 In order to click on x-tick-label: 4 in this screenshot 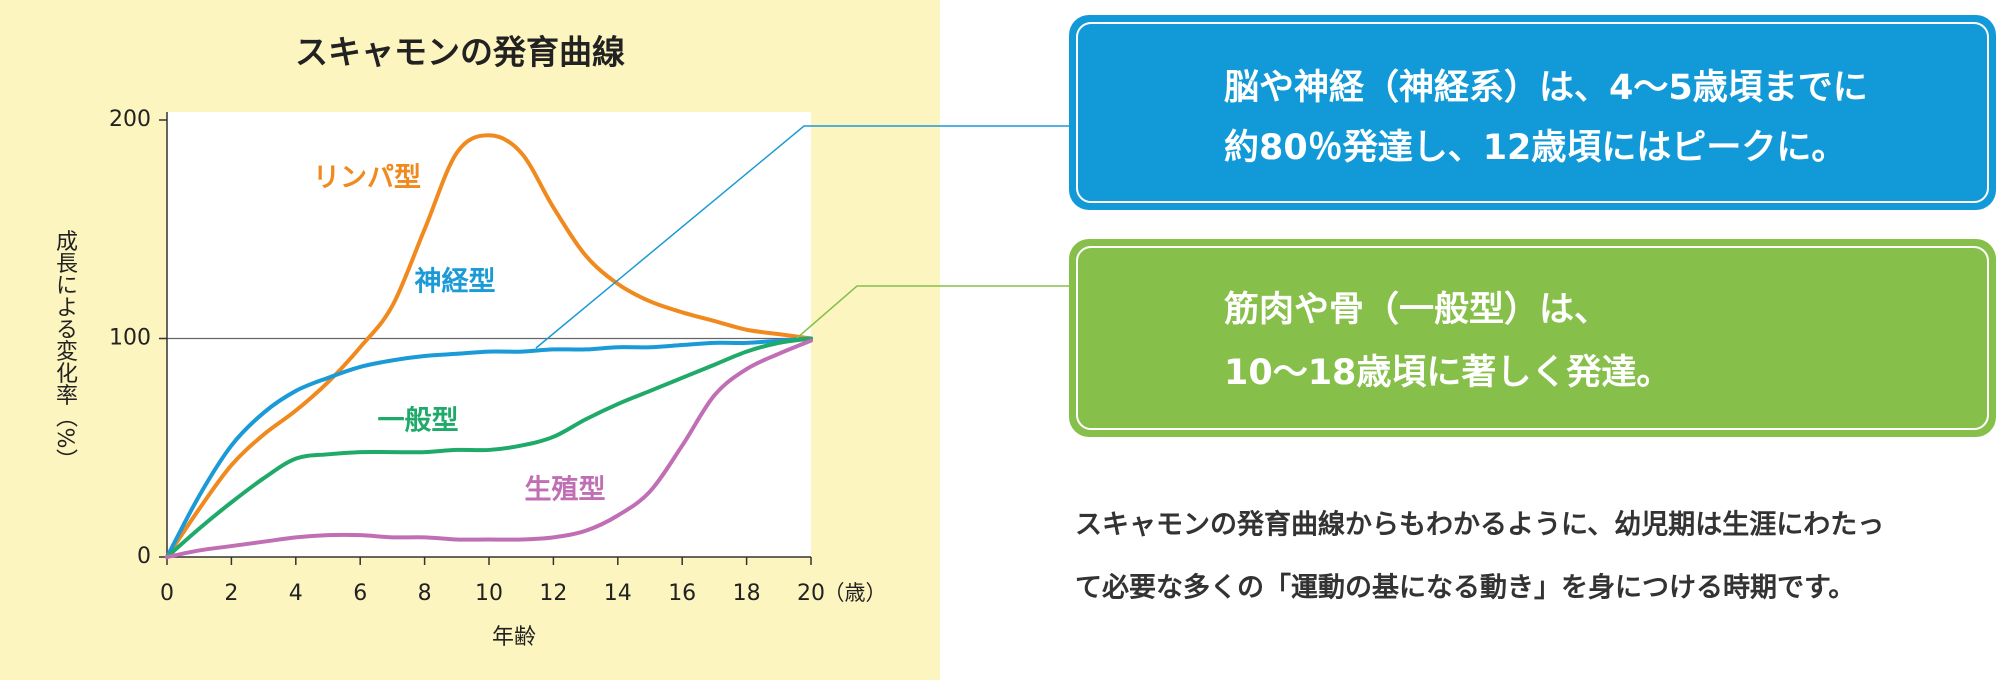, I will do `click(296, 593)`.